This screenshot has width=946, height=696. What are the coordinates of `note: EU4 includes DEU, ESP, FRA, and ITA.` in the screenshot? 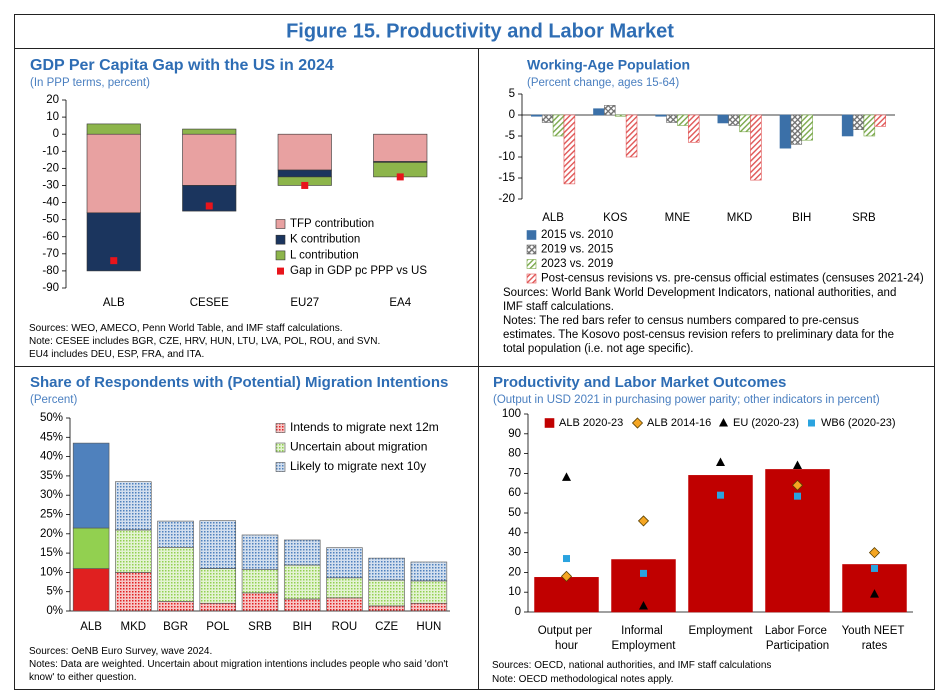 It's located at (117, 354).